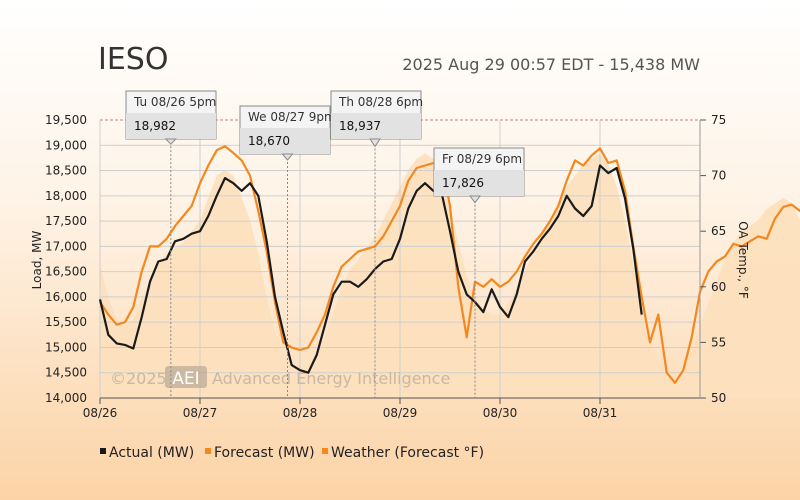 Image resolution: width=800 pixels, height=500 pixels. What do you see at coordinates (66, 272) in the screenshot?
I see `y-tick-label: 16,500` at bounding box center [66, 272].